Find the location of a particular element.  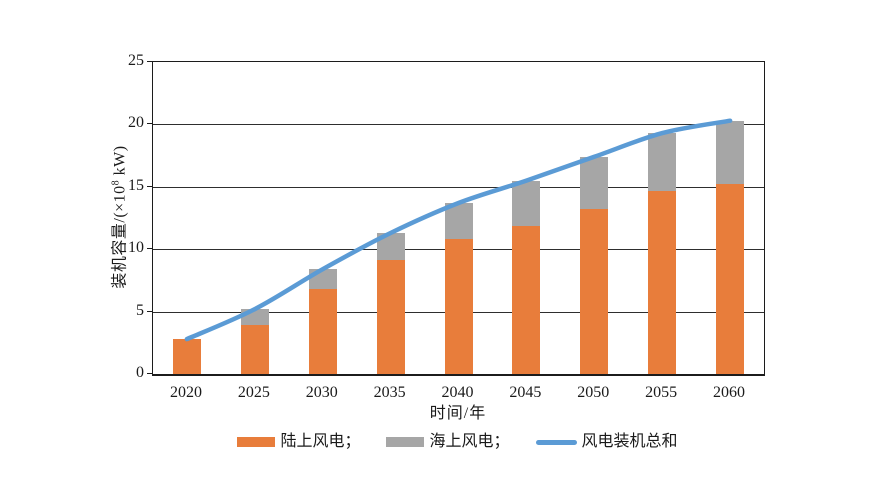

x-tick-label-2055: 2055 is located at coordinates (661, 392).